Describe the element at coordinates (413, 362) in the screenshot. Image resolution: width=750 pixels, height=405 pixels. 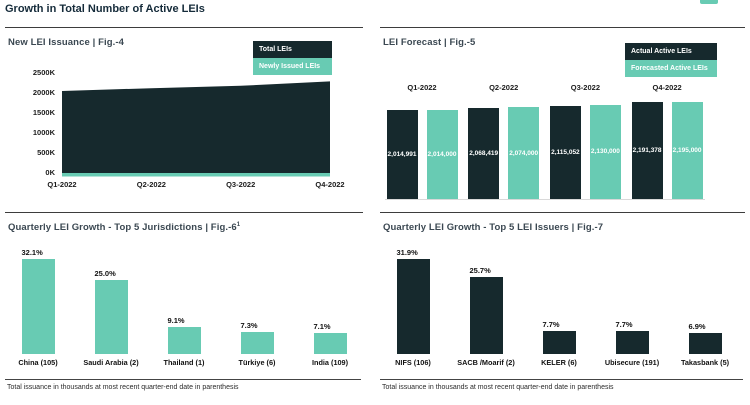
I see `category-label: NIFS (106)` at that location.